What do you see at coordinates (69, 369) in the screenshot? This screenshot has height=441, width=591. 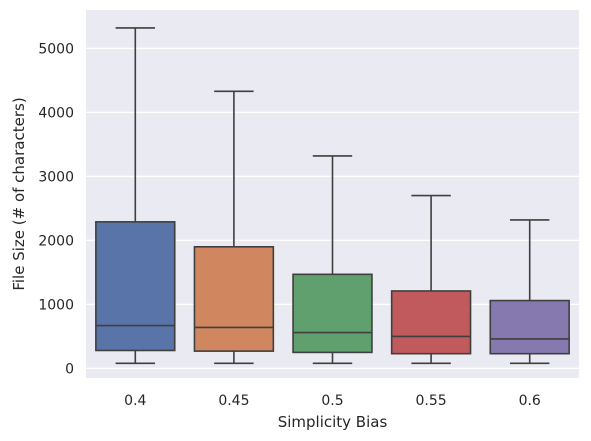 I see `y-tick-label: 0` at bounding box center [69, 369].